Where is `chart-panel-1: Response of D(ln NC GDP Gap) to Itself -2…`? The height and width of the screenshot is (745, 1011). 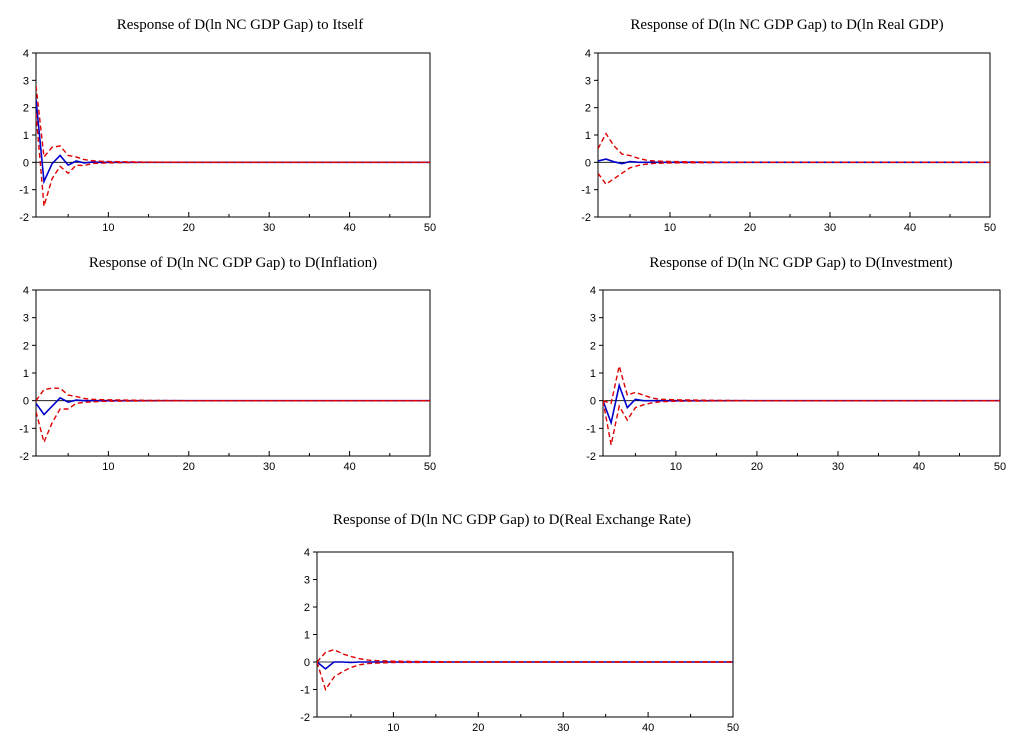
chart-panel-1: Response of D(ln NC GDP Gap) to Itself -2… is located at coordinates (227, 125).